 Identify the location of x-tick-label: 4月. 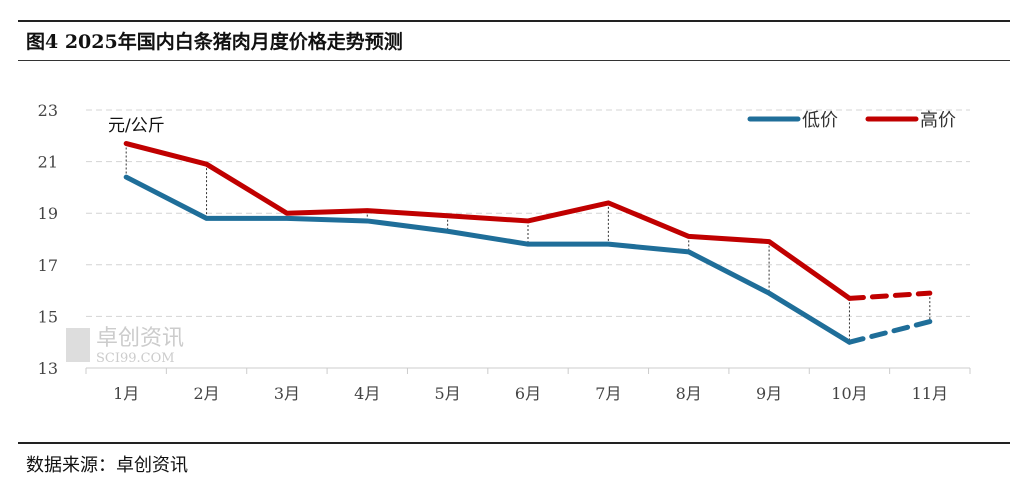
(367, 393).